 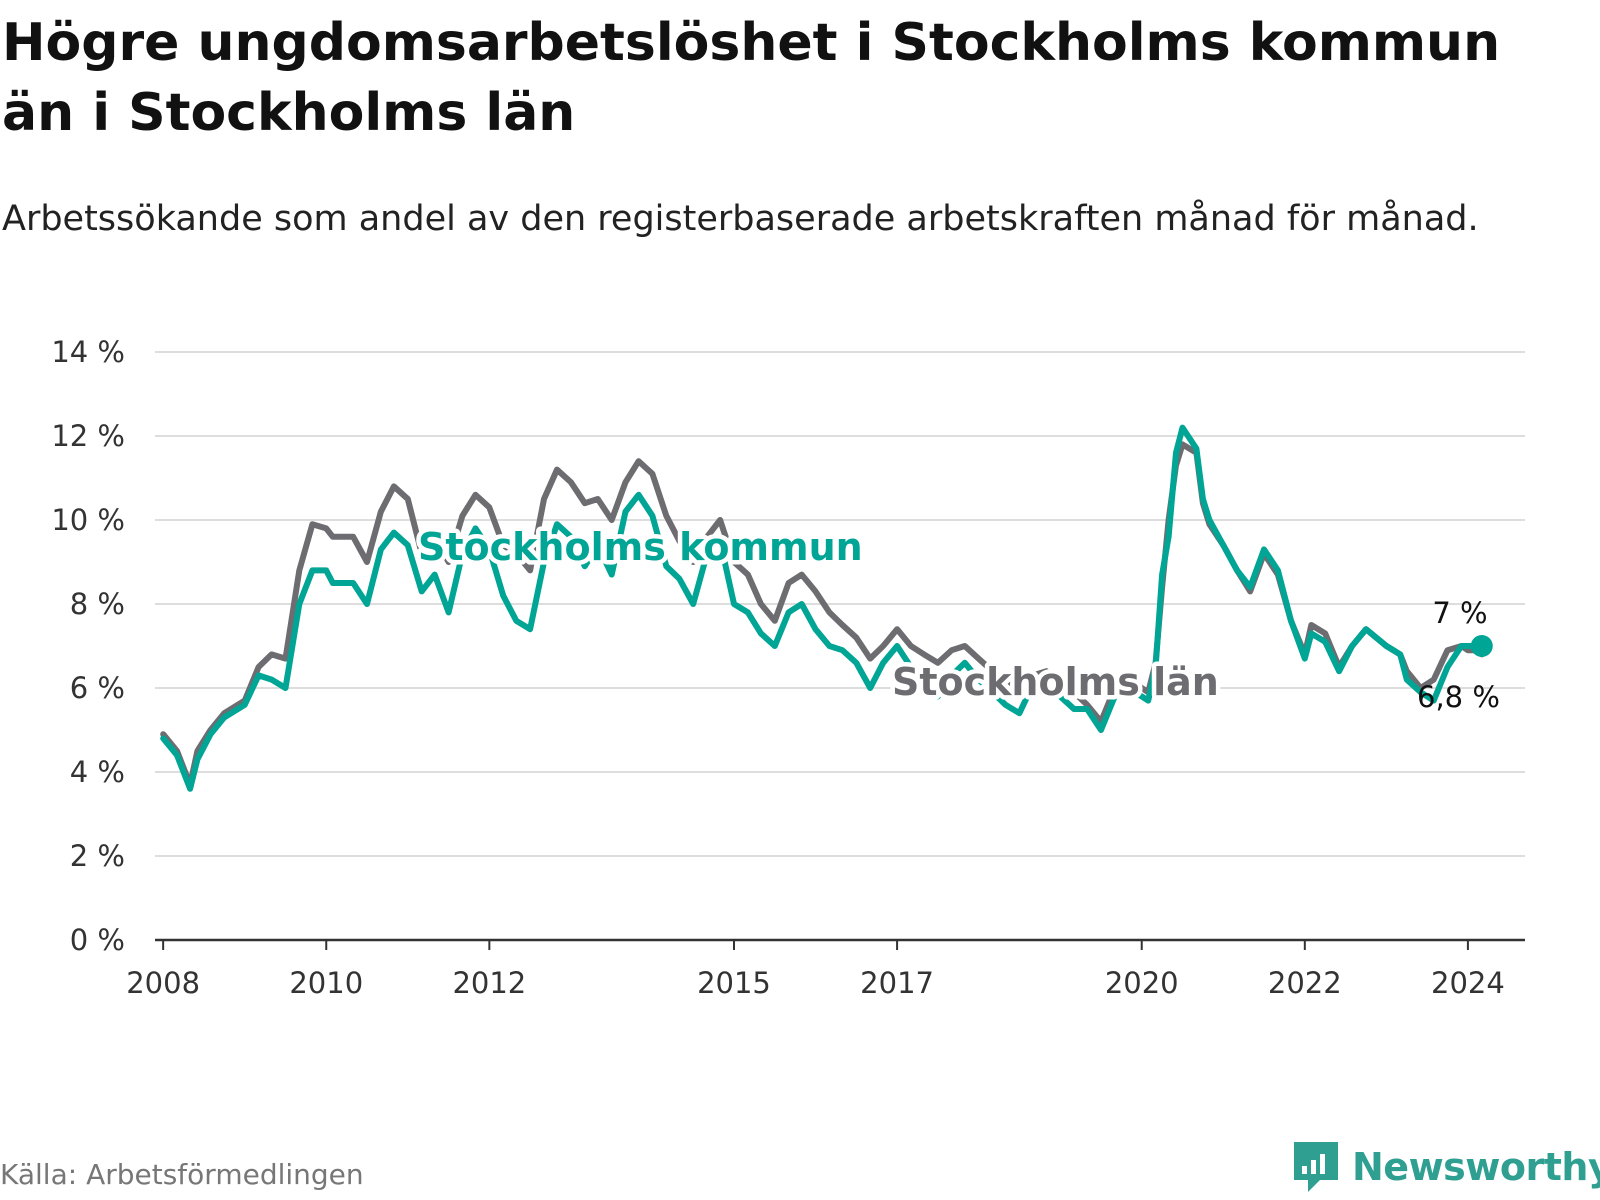 I want to click on x-tick-label: 2022, so click(x=1305, y=983).